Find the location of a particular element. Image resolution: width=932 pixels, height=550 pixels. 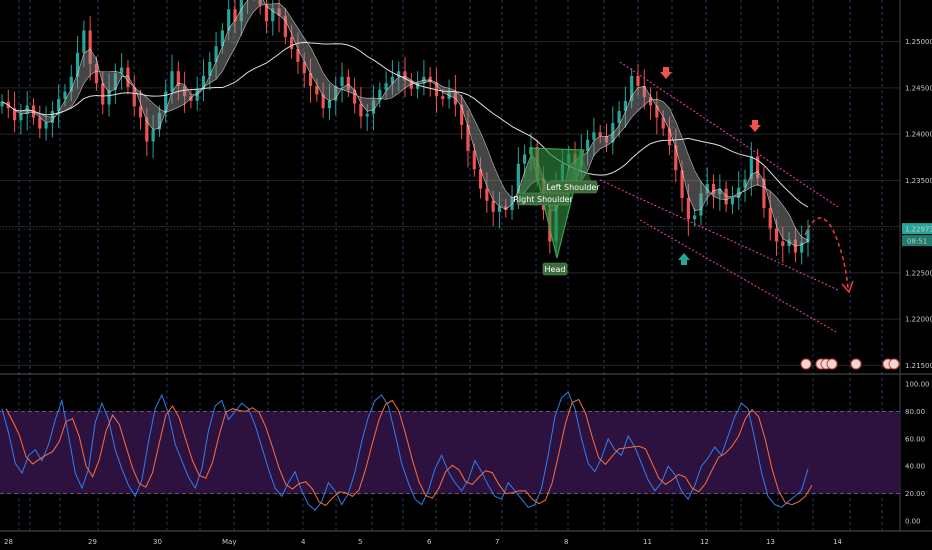

left-shoulder-label: Left Shoulder is located at coordinates (573, 187).